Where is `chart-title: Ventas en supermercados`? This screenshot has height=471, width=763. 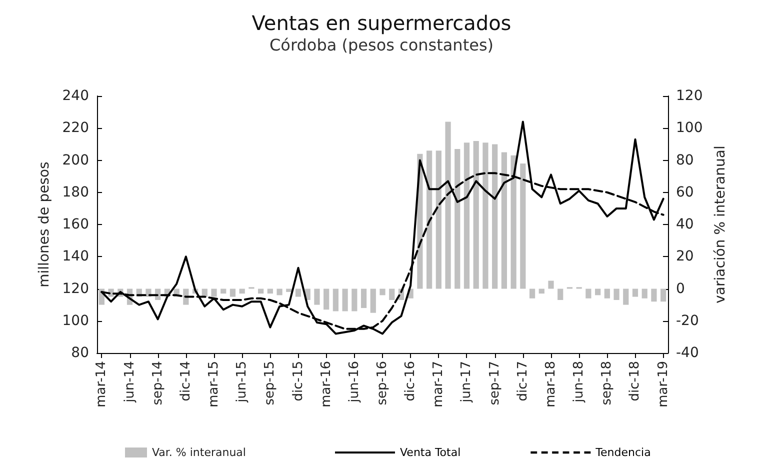
chart-title: Ventas en supermercados is located at coordinates (382, 23).